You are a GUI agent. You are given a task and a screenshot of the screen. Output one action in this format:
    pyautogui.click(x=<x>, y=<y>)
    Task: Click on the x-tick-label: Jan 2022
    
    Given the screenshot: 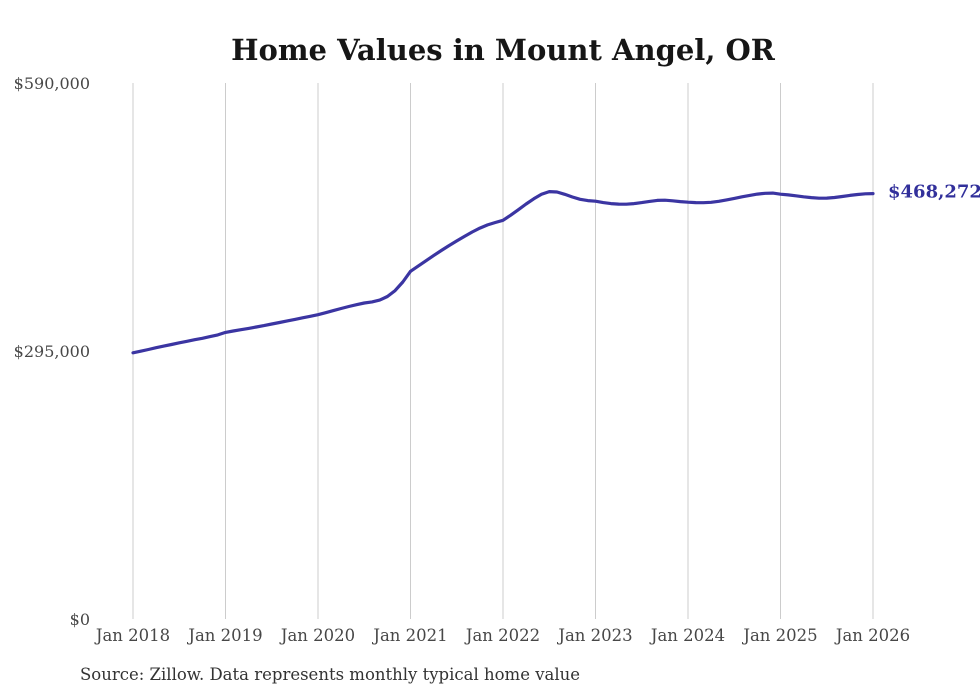 What is the action you would take?
    pyautogui.click(x=502, y=635)
    